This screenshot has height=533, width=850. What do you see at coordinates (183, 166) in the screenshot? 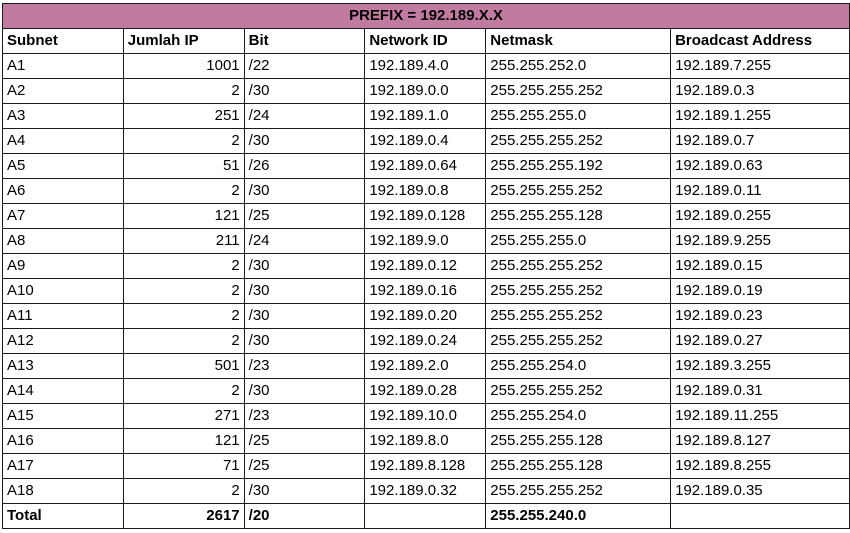
I see `jumlah-ip-cell: 51` at bounding box center [183, 166].